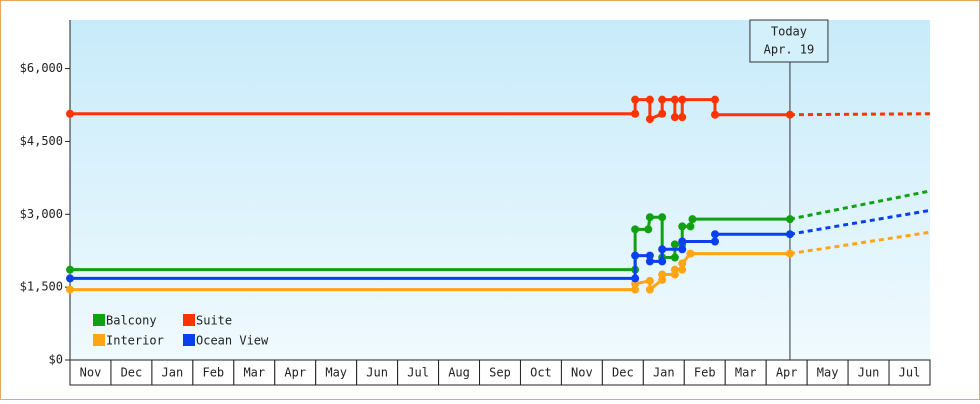 The width and height of the screenshot is (980, 404). What do you see at coordinates (41, 214) in the screenshot?
I see `y-tick-label: $3,000` at bounding box center [41, 214].